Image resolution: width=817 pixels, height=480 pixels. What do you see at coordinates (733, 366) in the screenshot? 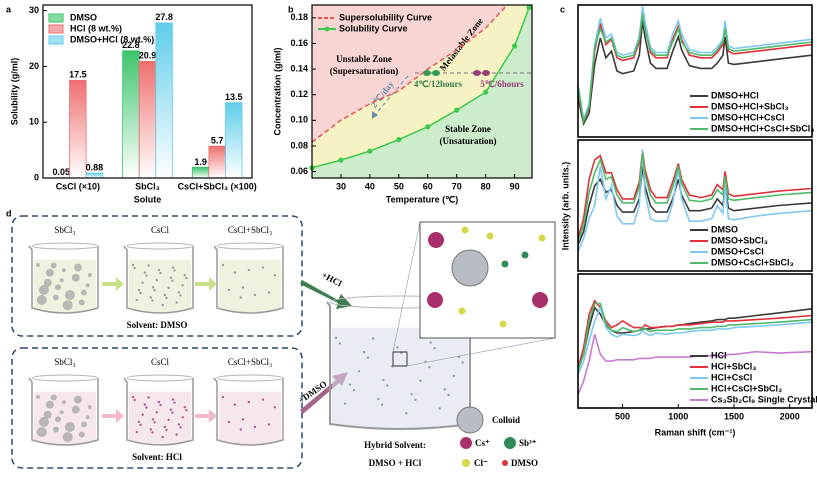
I see `legend-label: HCl+SbCl₃` at bounding box center [733, 366].